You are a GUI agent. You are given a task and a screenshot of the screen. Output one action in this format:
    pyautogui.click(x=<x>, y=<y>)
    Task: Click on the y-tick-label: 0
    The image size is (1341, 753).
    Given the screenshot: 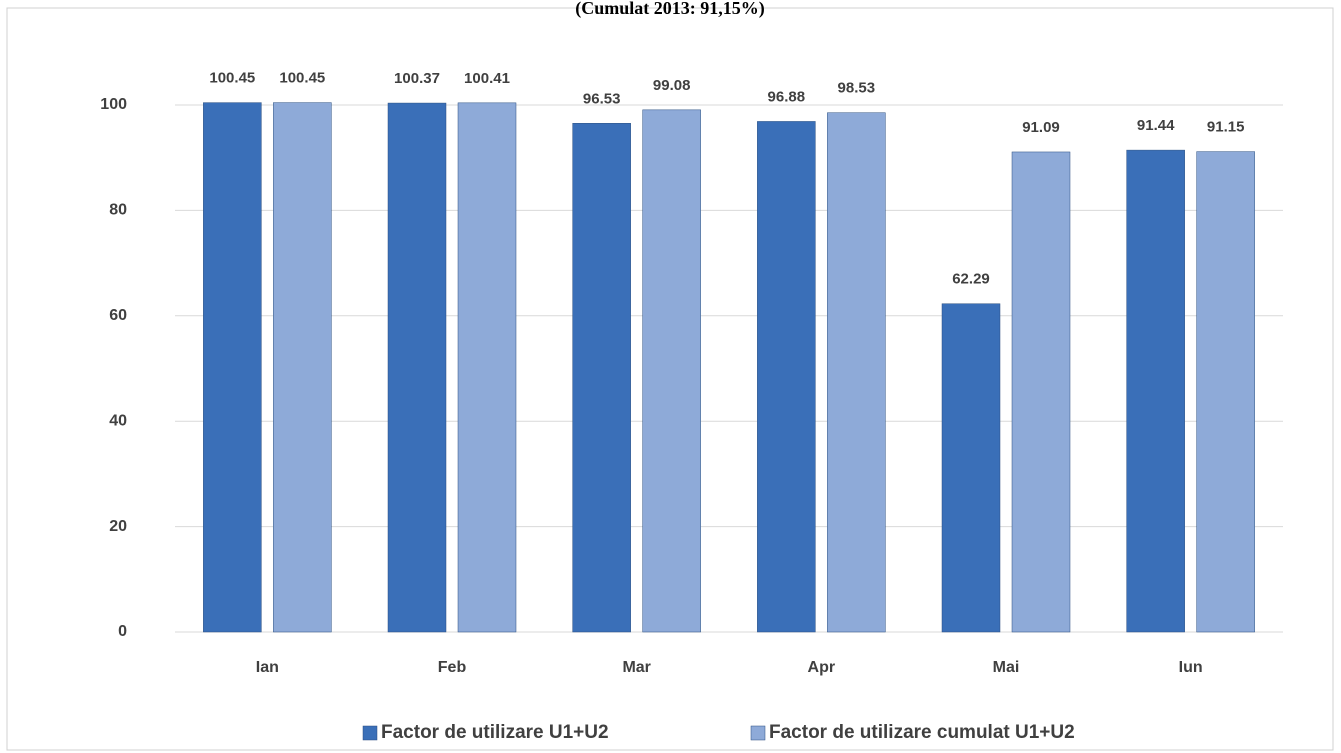 What is the action you would take?
    pyautogui.click(x=122, y=631)
    